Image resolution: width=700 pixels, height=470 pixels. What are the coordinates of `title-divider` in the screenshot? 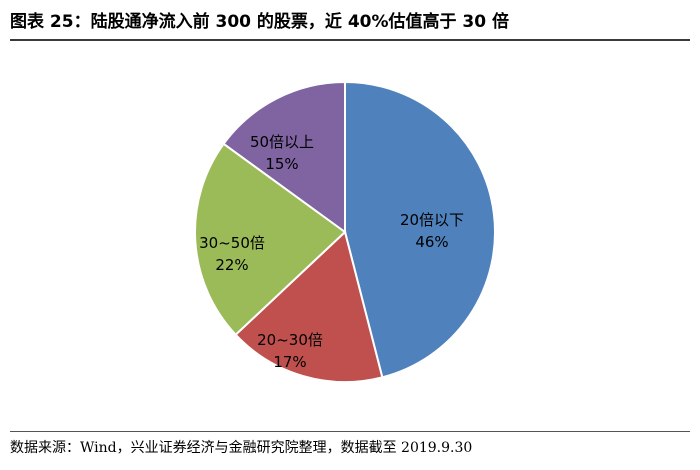 It's located at (350, 40).